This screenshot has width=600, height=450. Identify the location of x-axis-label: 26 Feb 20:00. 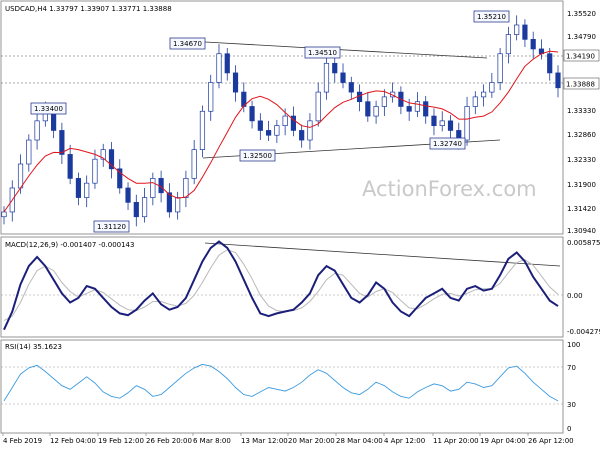
(169, 441).